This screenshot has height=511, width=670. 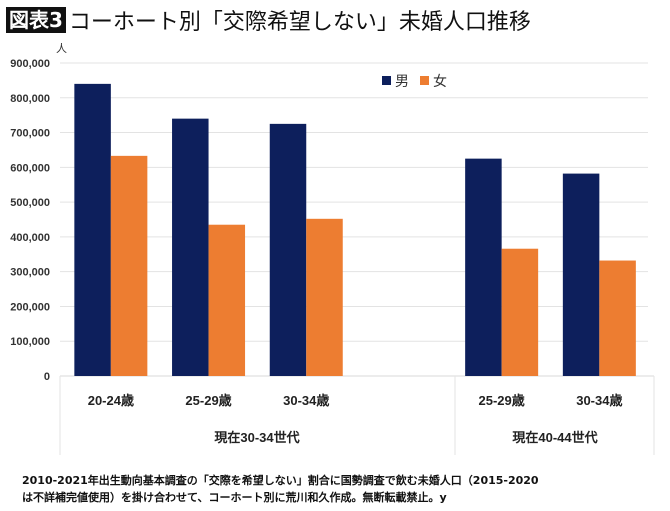 What do you see at coordinates (61, 48) in the screenshot?
I see `y-axis-unit: 人` at bounding box center [61, 48].